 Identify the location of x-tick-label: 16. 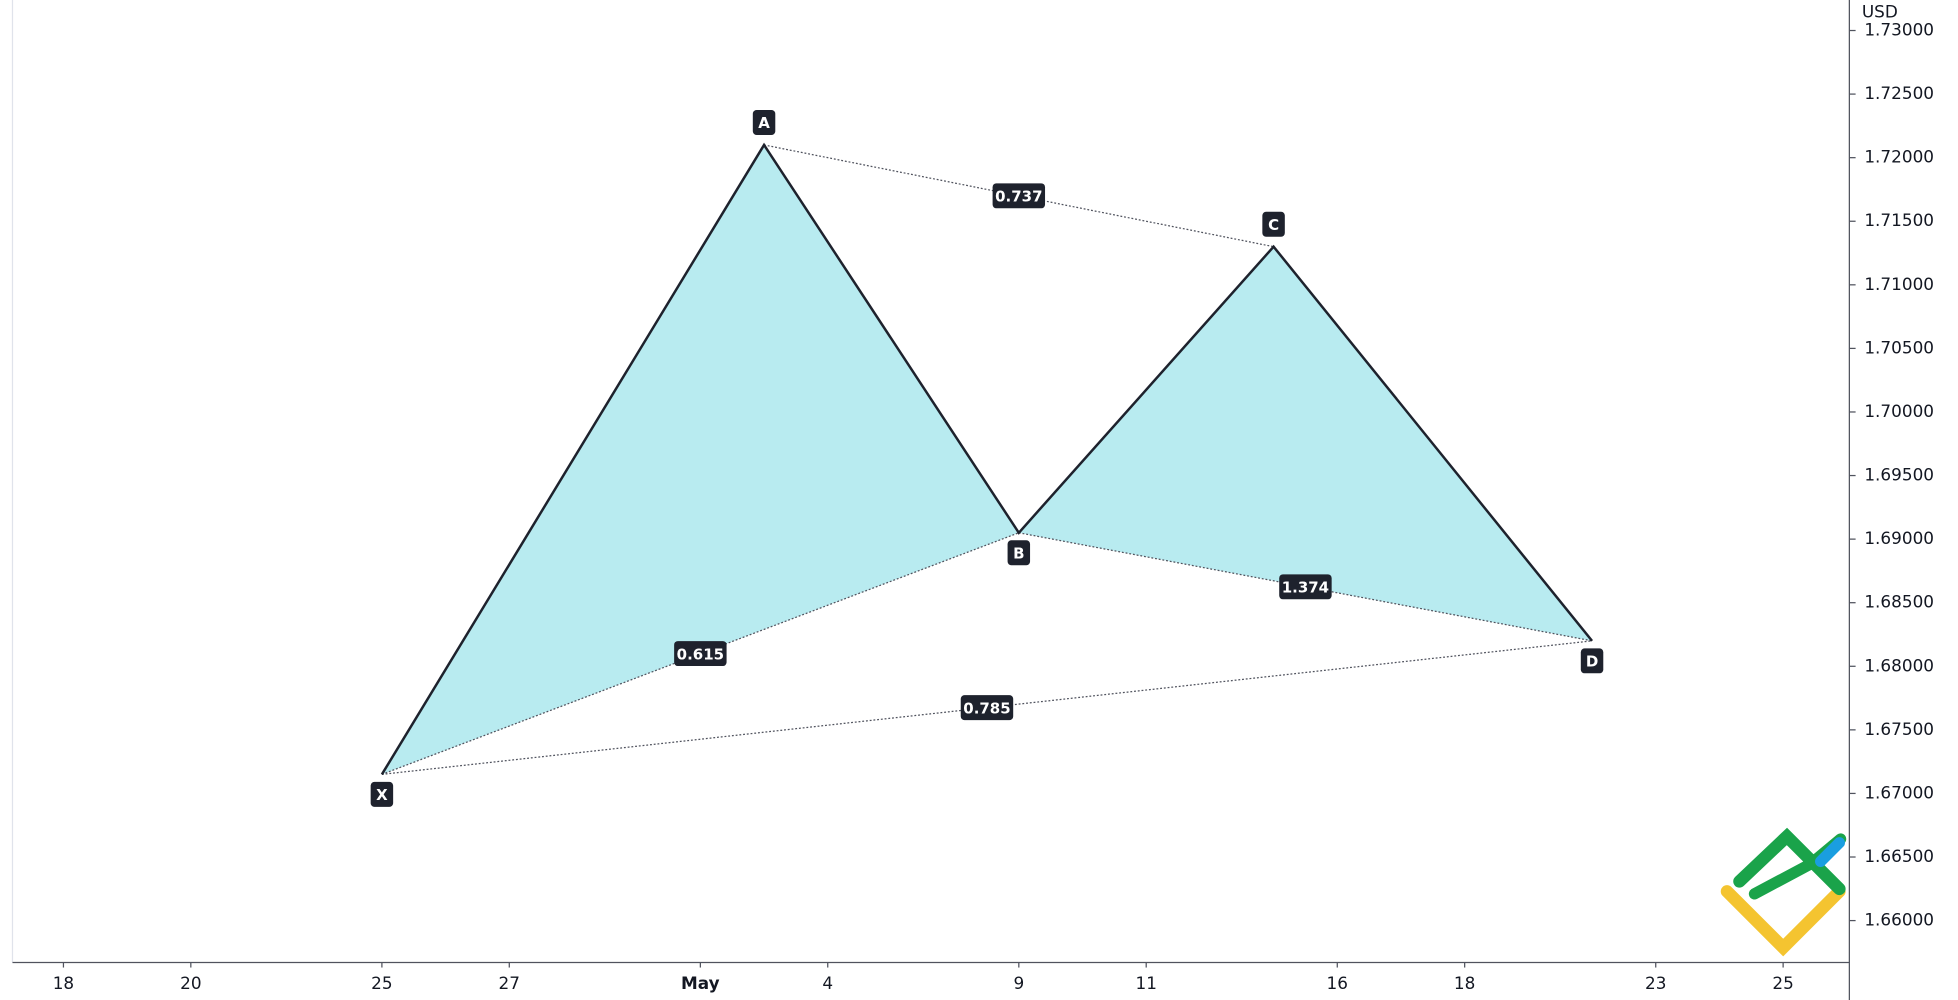
(1337, 983).